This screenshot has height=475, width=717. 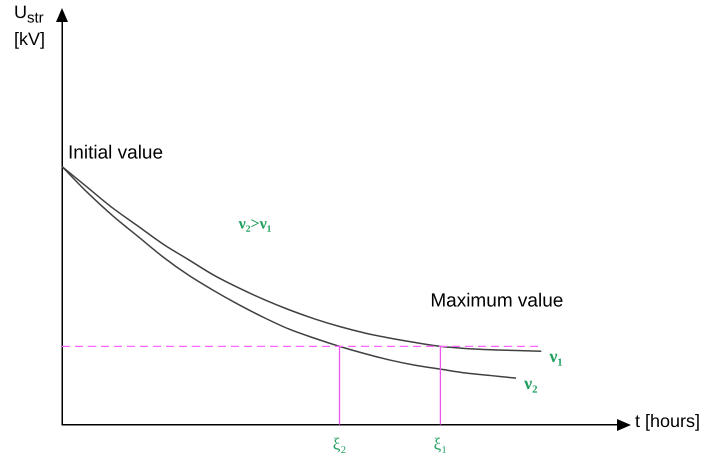 I want to click on x-axis-title: t [hours], so click(x=667, y=421).